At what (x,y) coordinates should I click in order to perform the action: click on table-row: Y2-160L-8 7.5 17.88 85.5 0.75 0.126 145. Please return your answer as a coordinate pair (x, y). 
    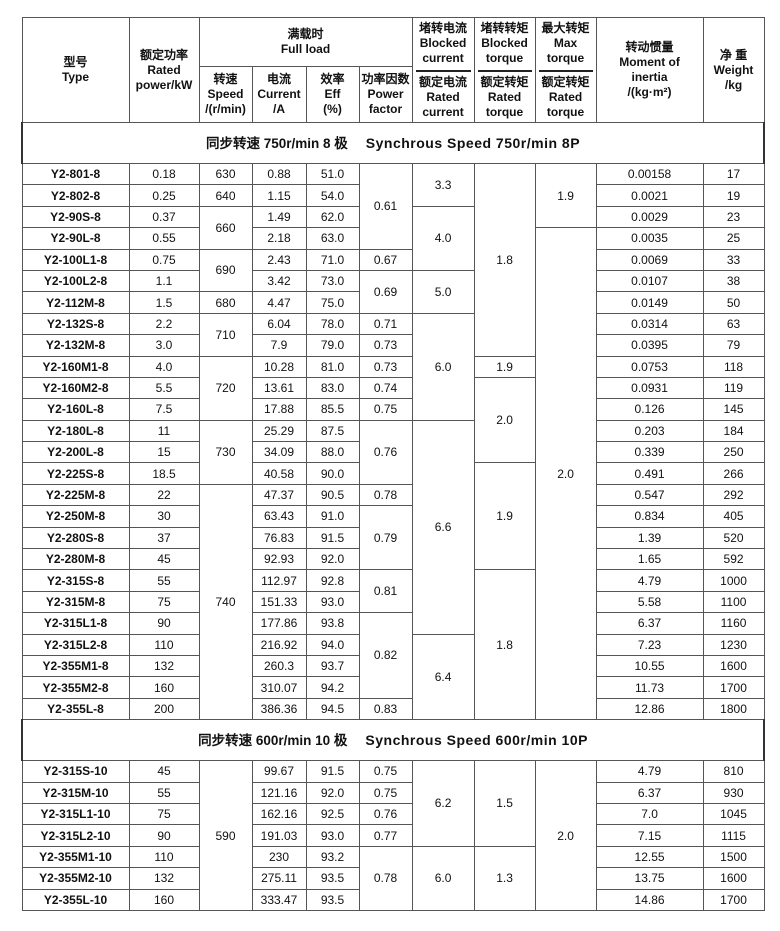
    Looking at the image, I should click on (393, 409).